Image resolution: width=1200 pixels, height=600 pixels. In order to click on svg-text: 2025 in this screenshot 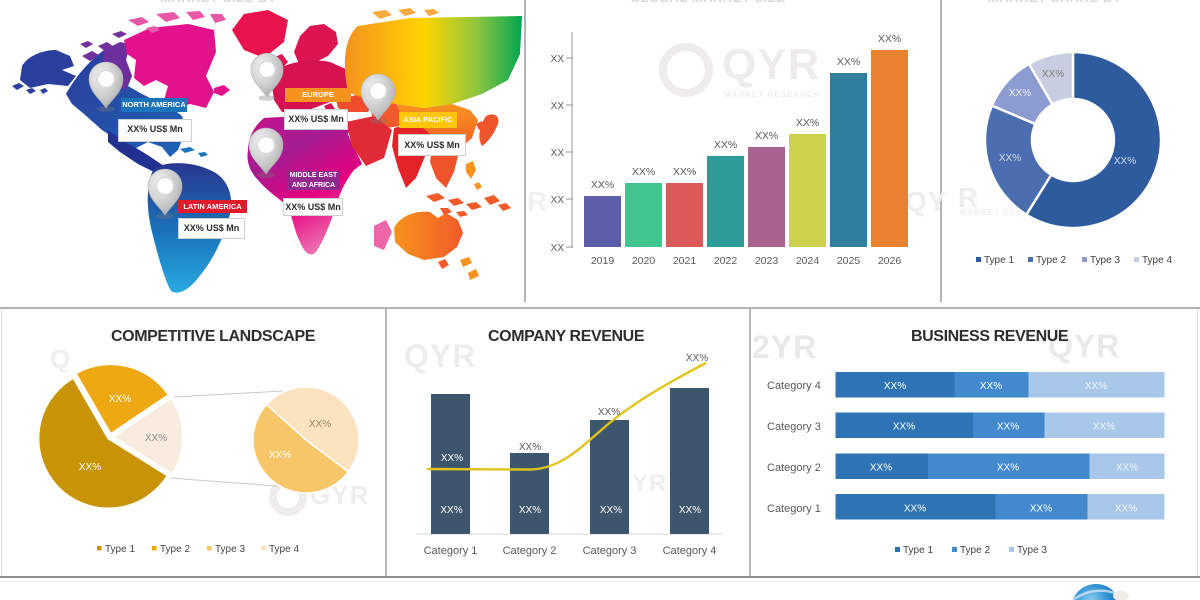, I will do `click(849, 261)`.